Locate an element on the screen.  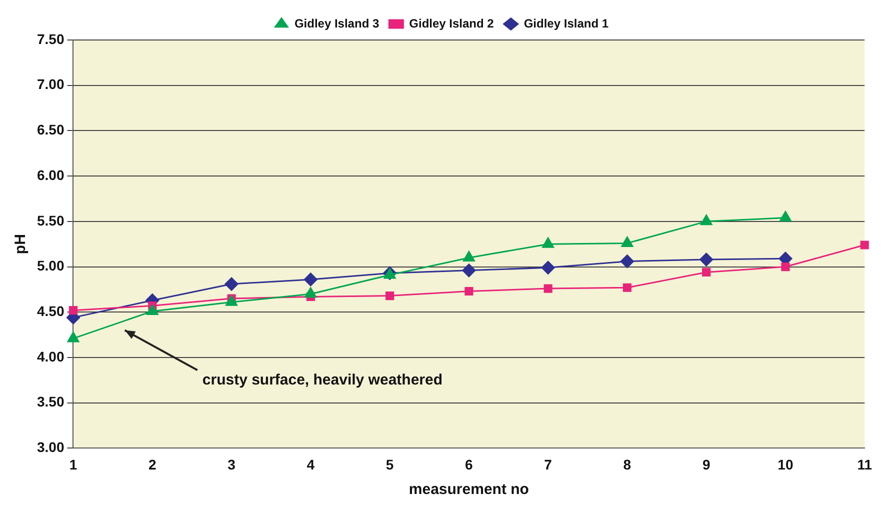
x-axis-title: measurement no is located at coordinates (468, 489).